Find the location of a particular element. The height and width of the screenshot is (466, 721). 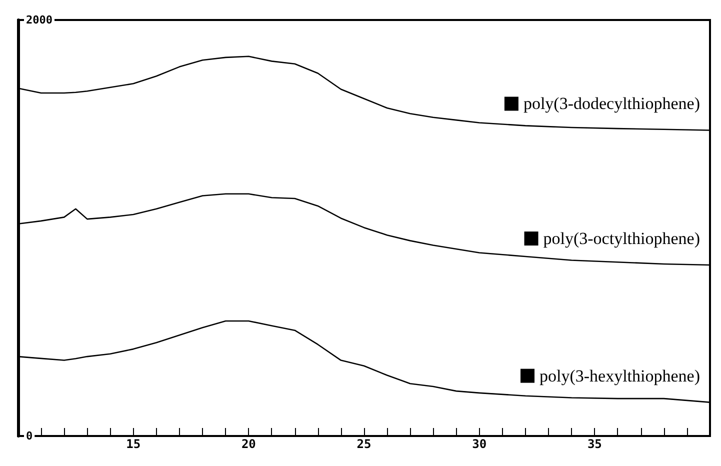

x-tick-label: 20 is located at coordinates (248, 444).